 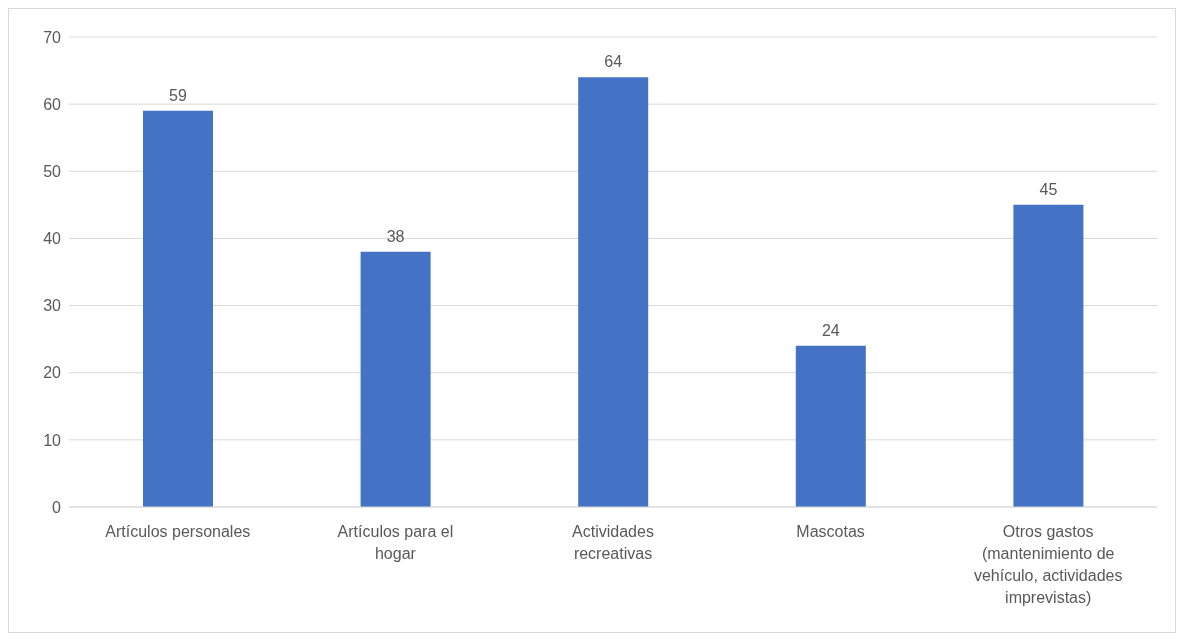 What do you see at coordinates (57, 507) in the screenshot?
I see `y-tick-label: 0` at bounding box center [57, 507].